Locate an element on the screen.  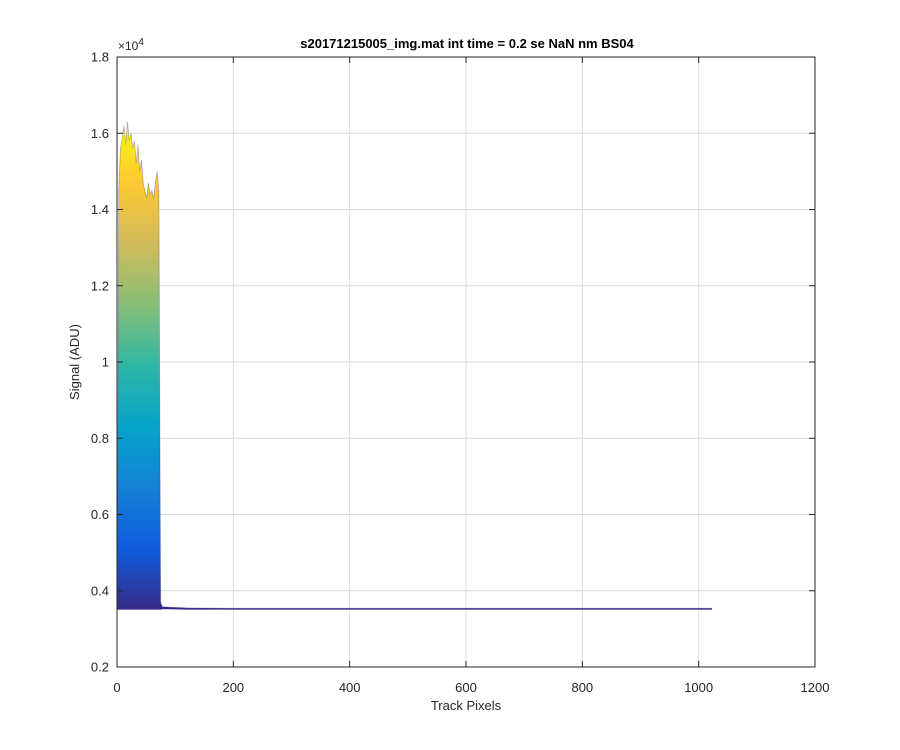
x-tick-label: 1000 is located at coordinates (698, 687).